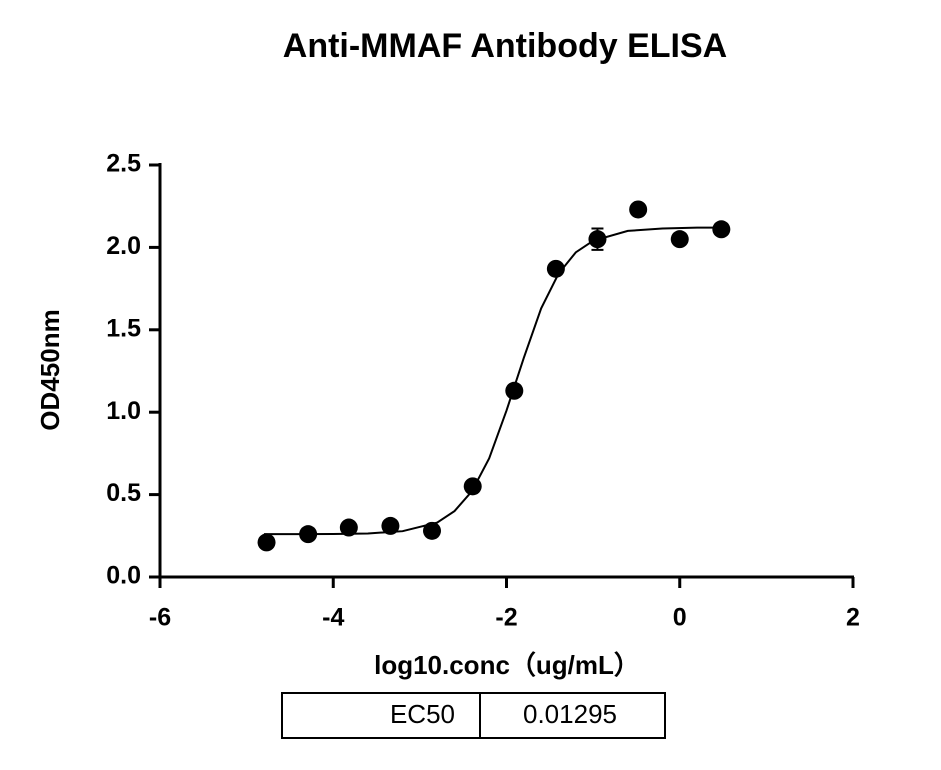 This screenshot has height=770, width=941. Describe the element at coordinates (160, 618) in the screenshot. I see `x-tick-label: -6` at that location.